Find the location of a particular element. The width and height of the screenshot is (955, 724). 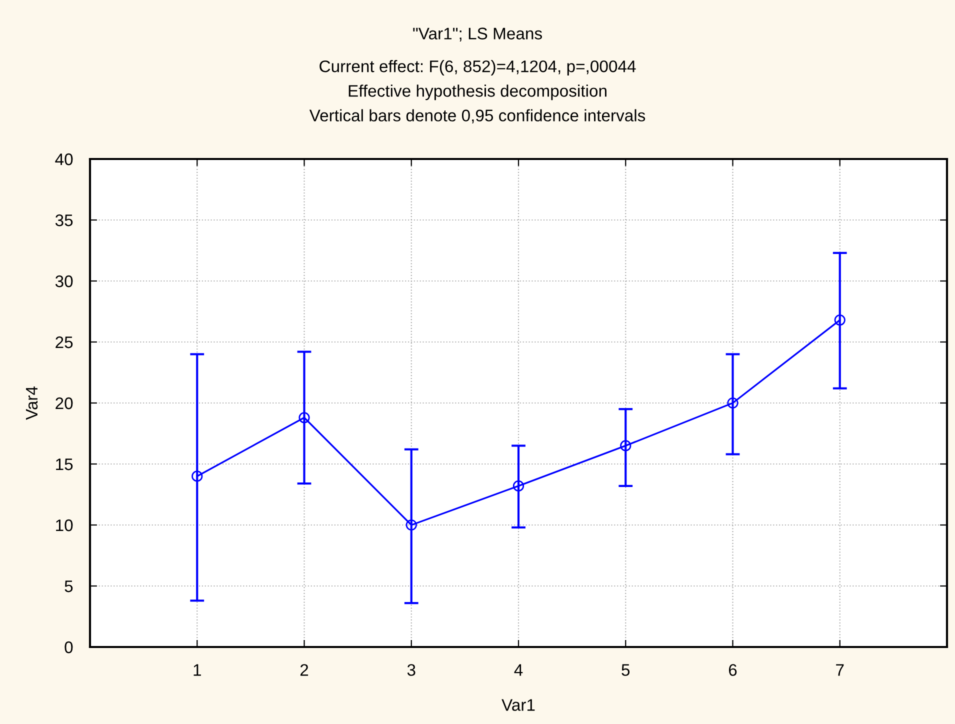

x-tick-label: 7 is located at coordinates (840, 670).